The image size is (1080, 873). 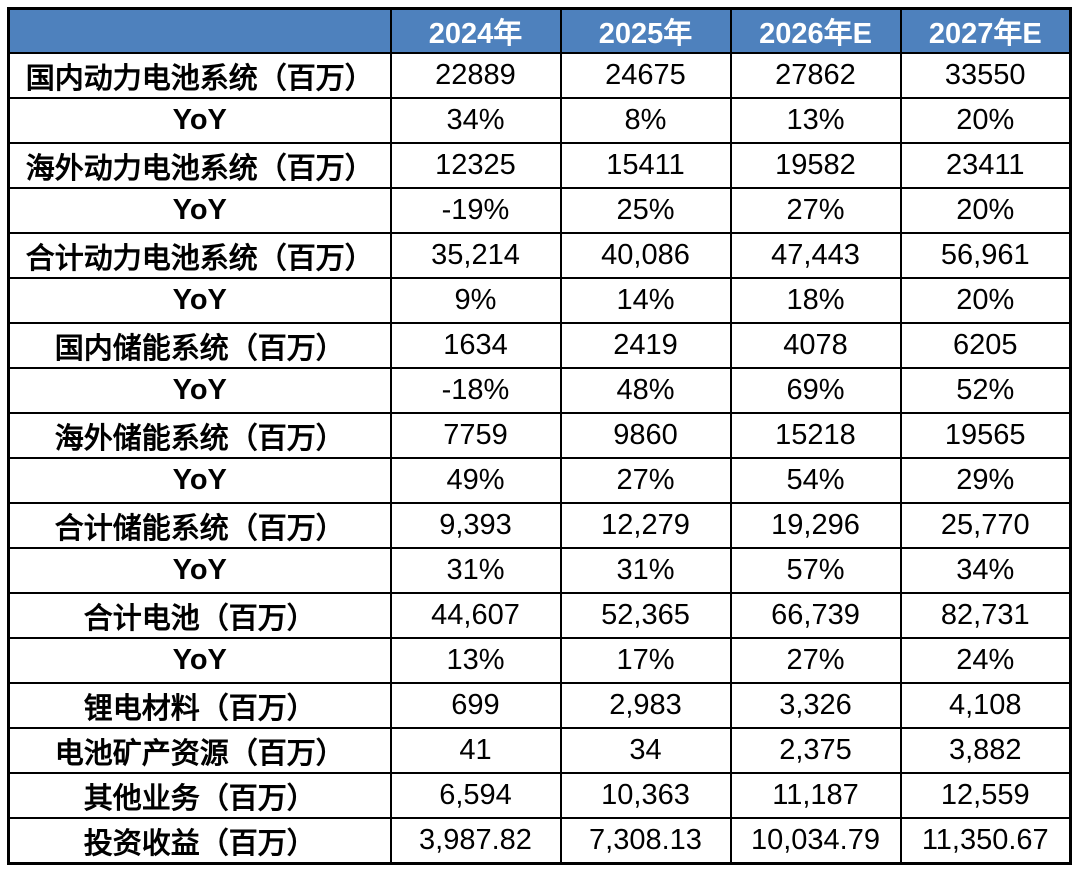 I want to click on value-cell: 6205, so click(x=985, y=345).